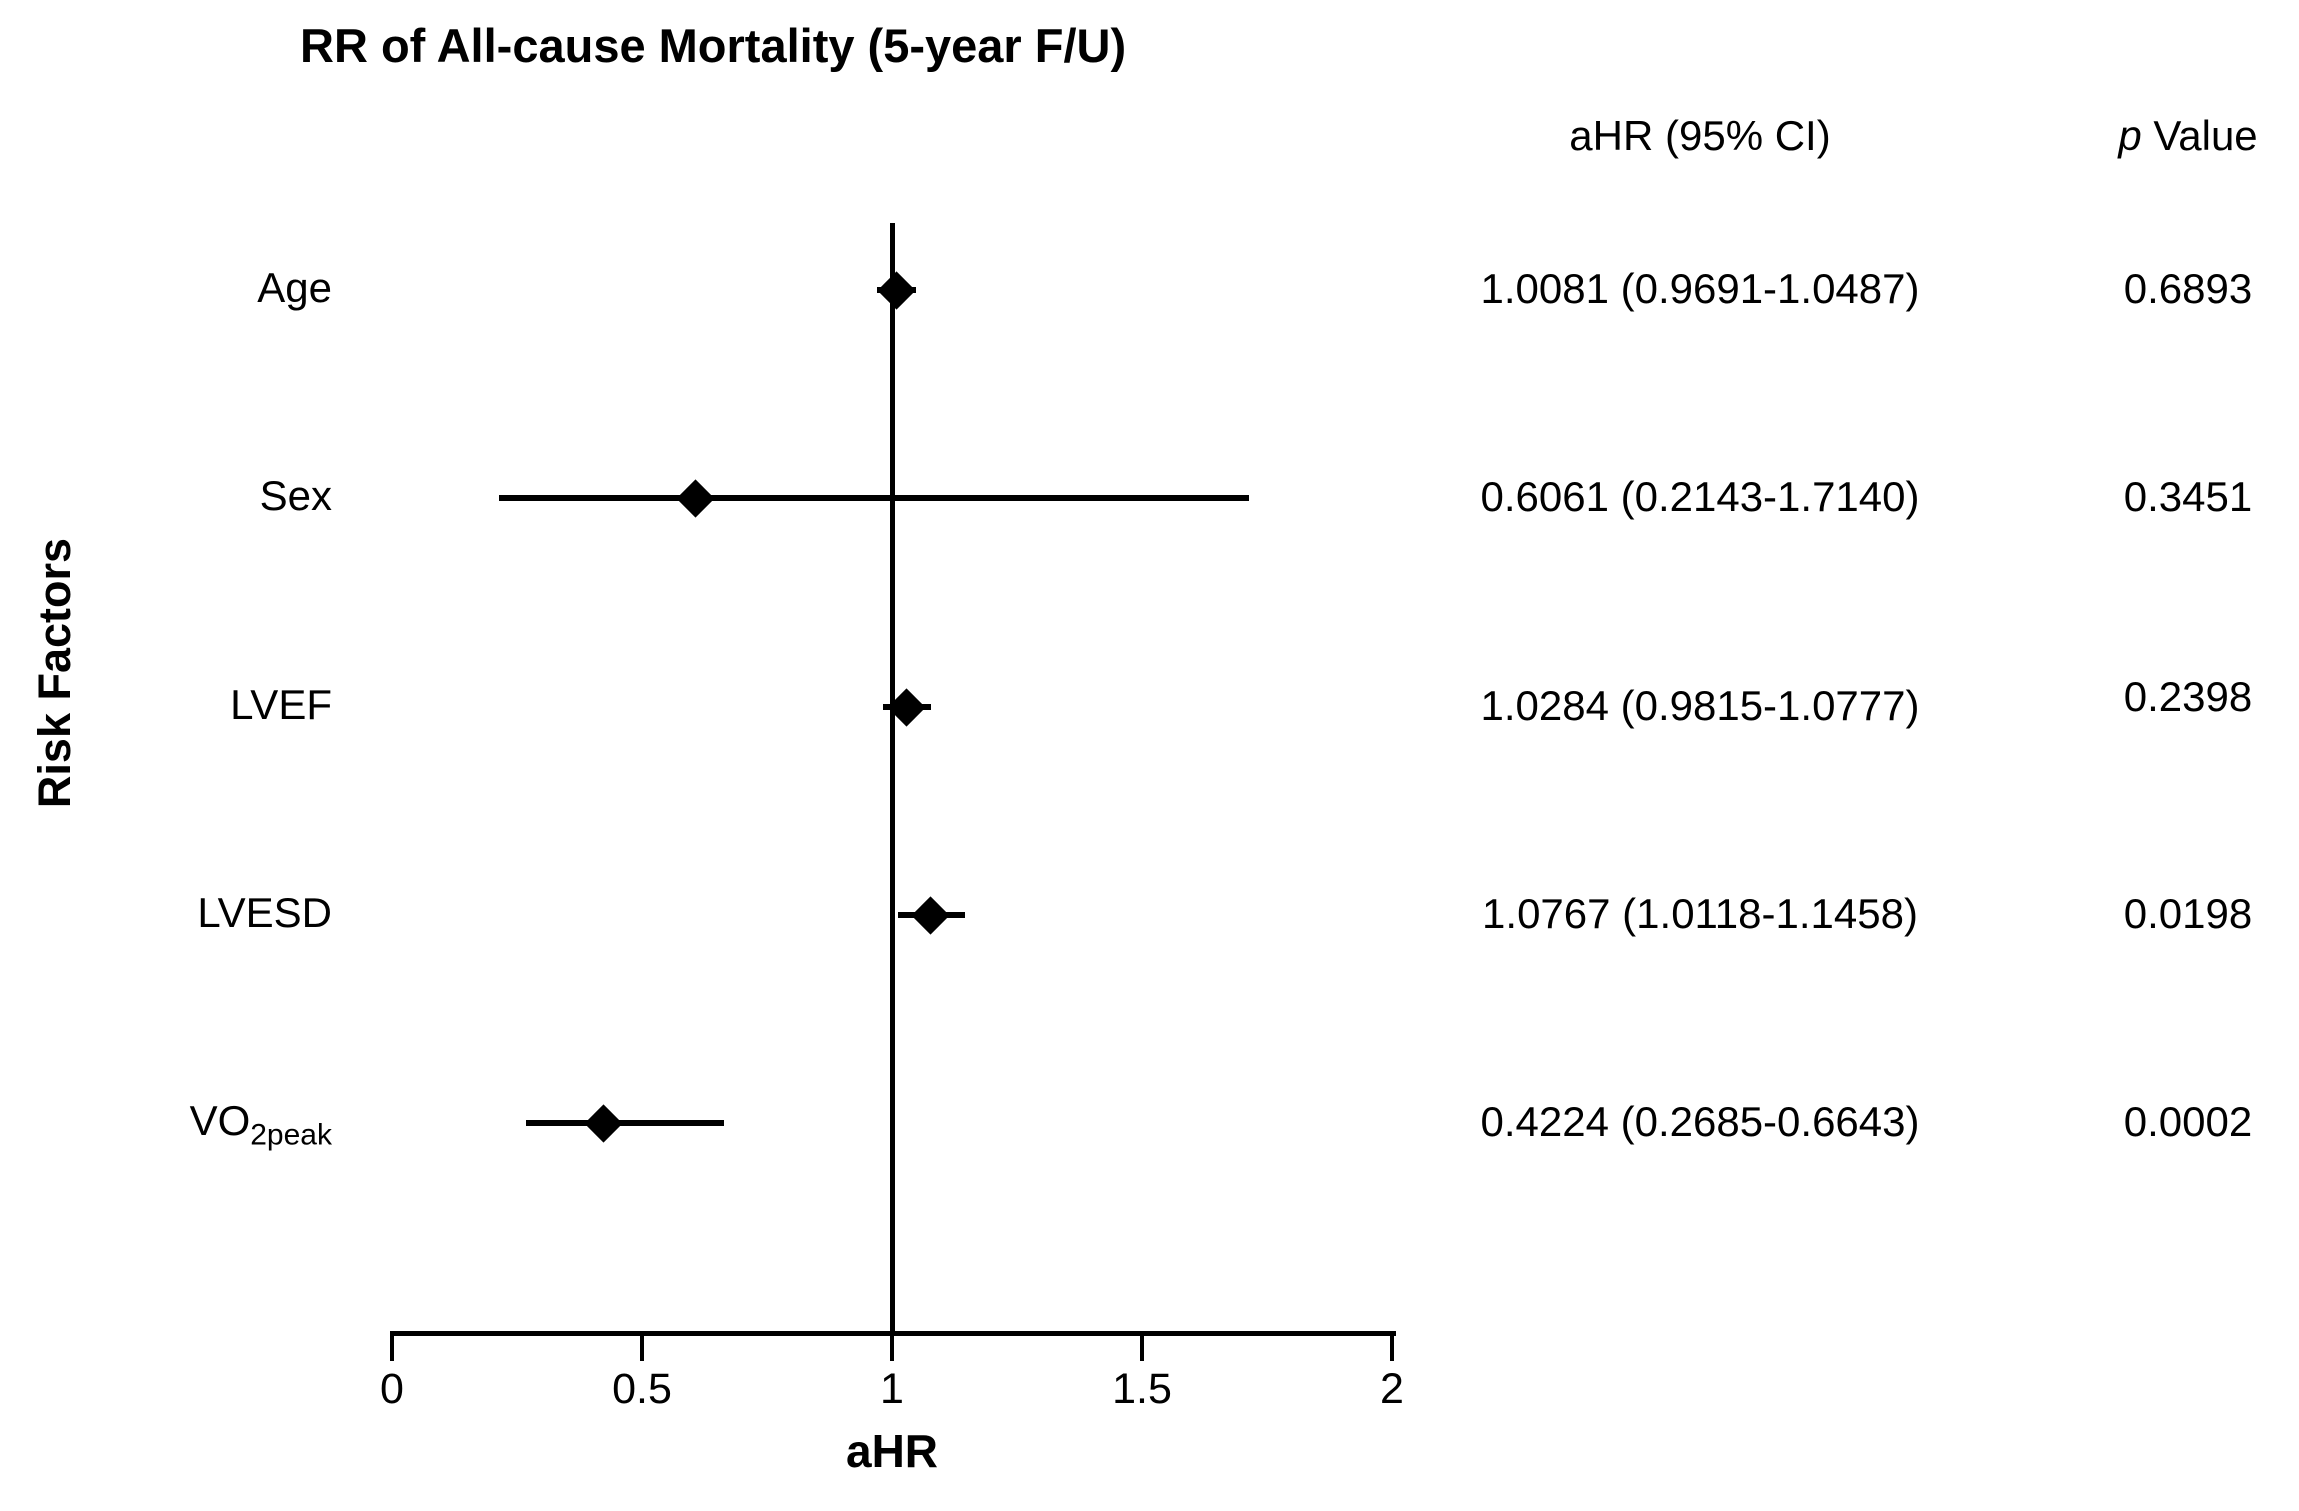 The image size is (2299, 1511). I want to click on risk-factor-label-age: Age, so click(294, 287).